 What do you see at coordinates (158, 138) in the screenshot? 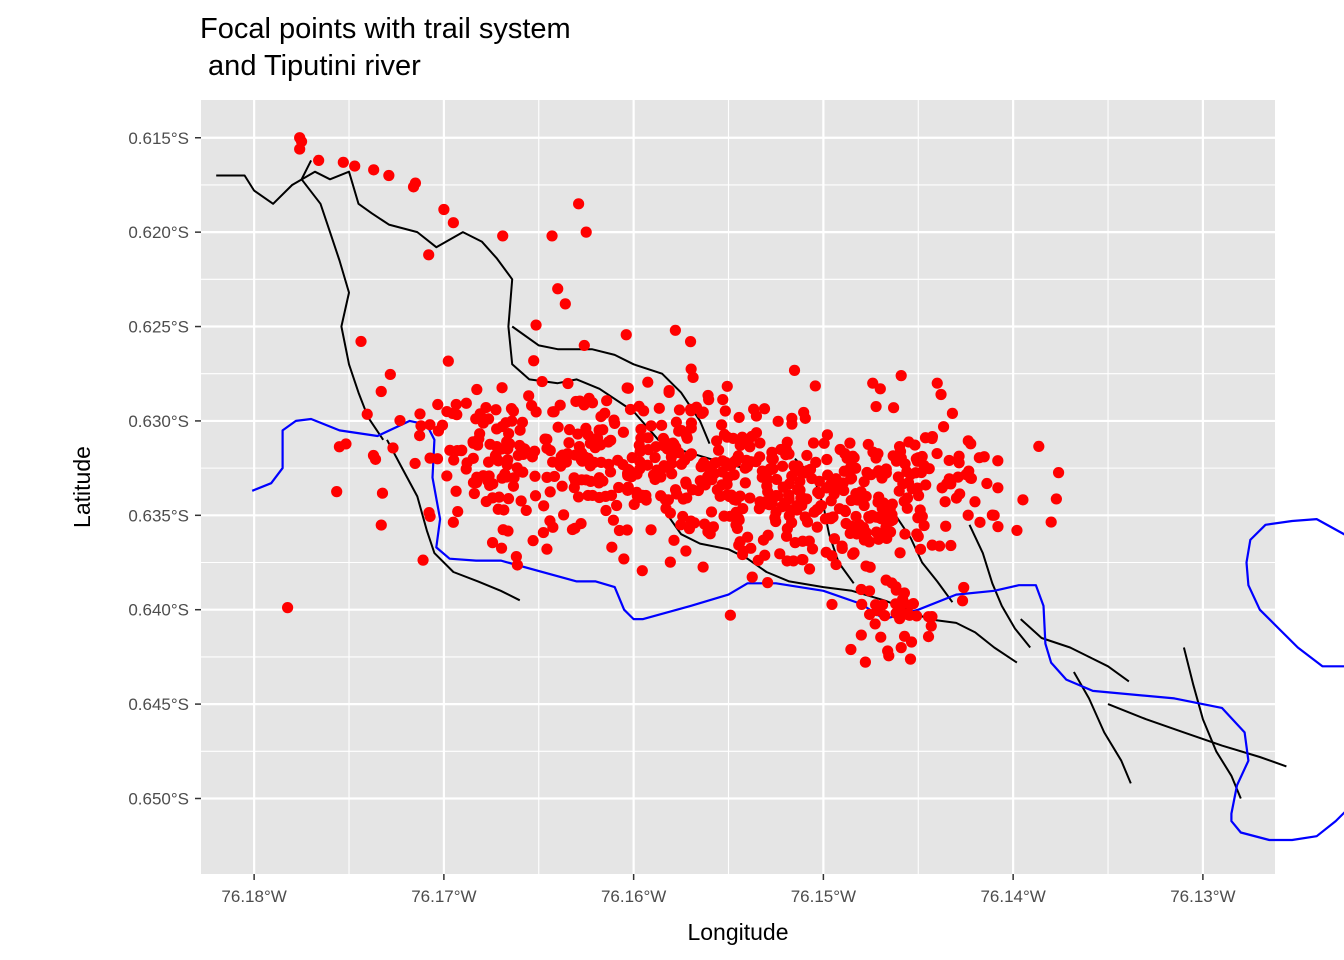
I see `y-tick-label: 0.615°S` at bounding box center [158, 138].